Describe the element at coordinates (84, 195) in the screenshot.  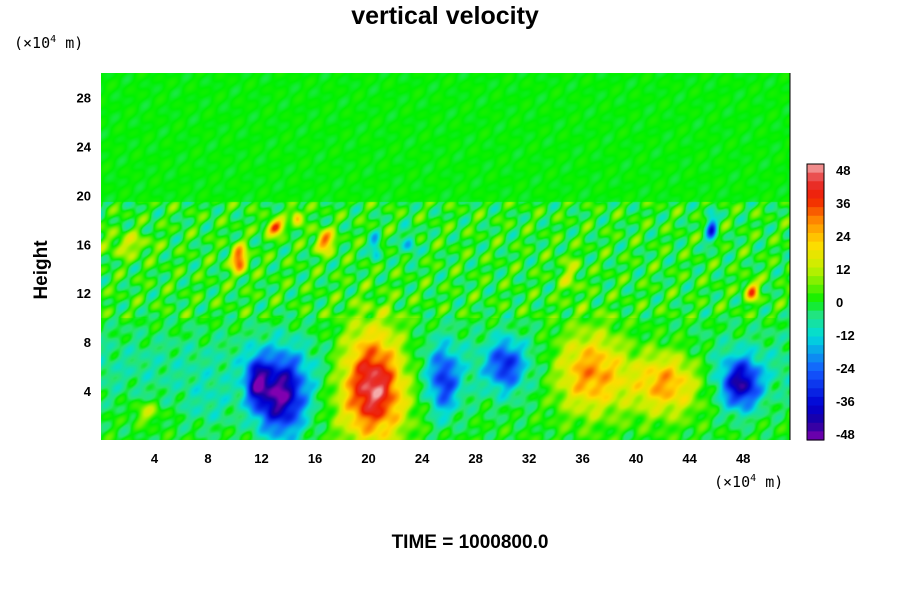
I see `y-tick-label: 20` at that location.